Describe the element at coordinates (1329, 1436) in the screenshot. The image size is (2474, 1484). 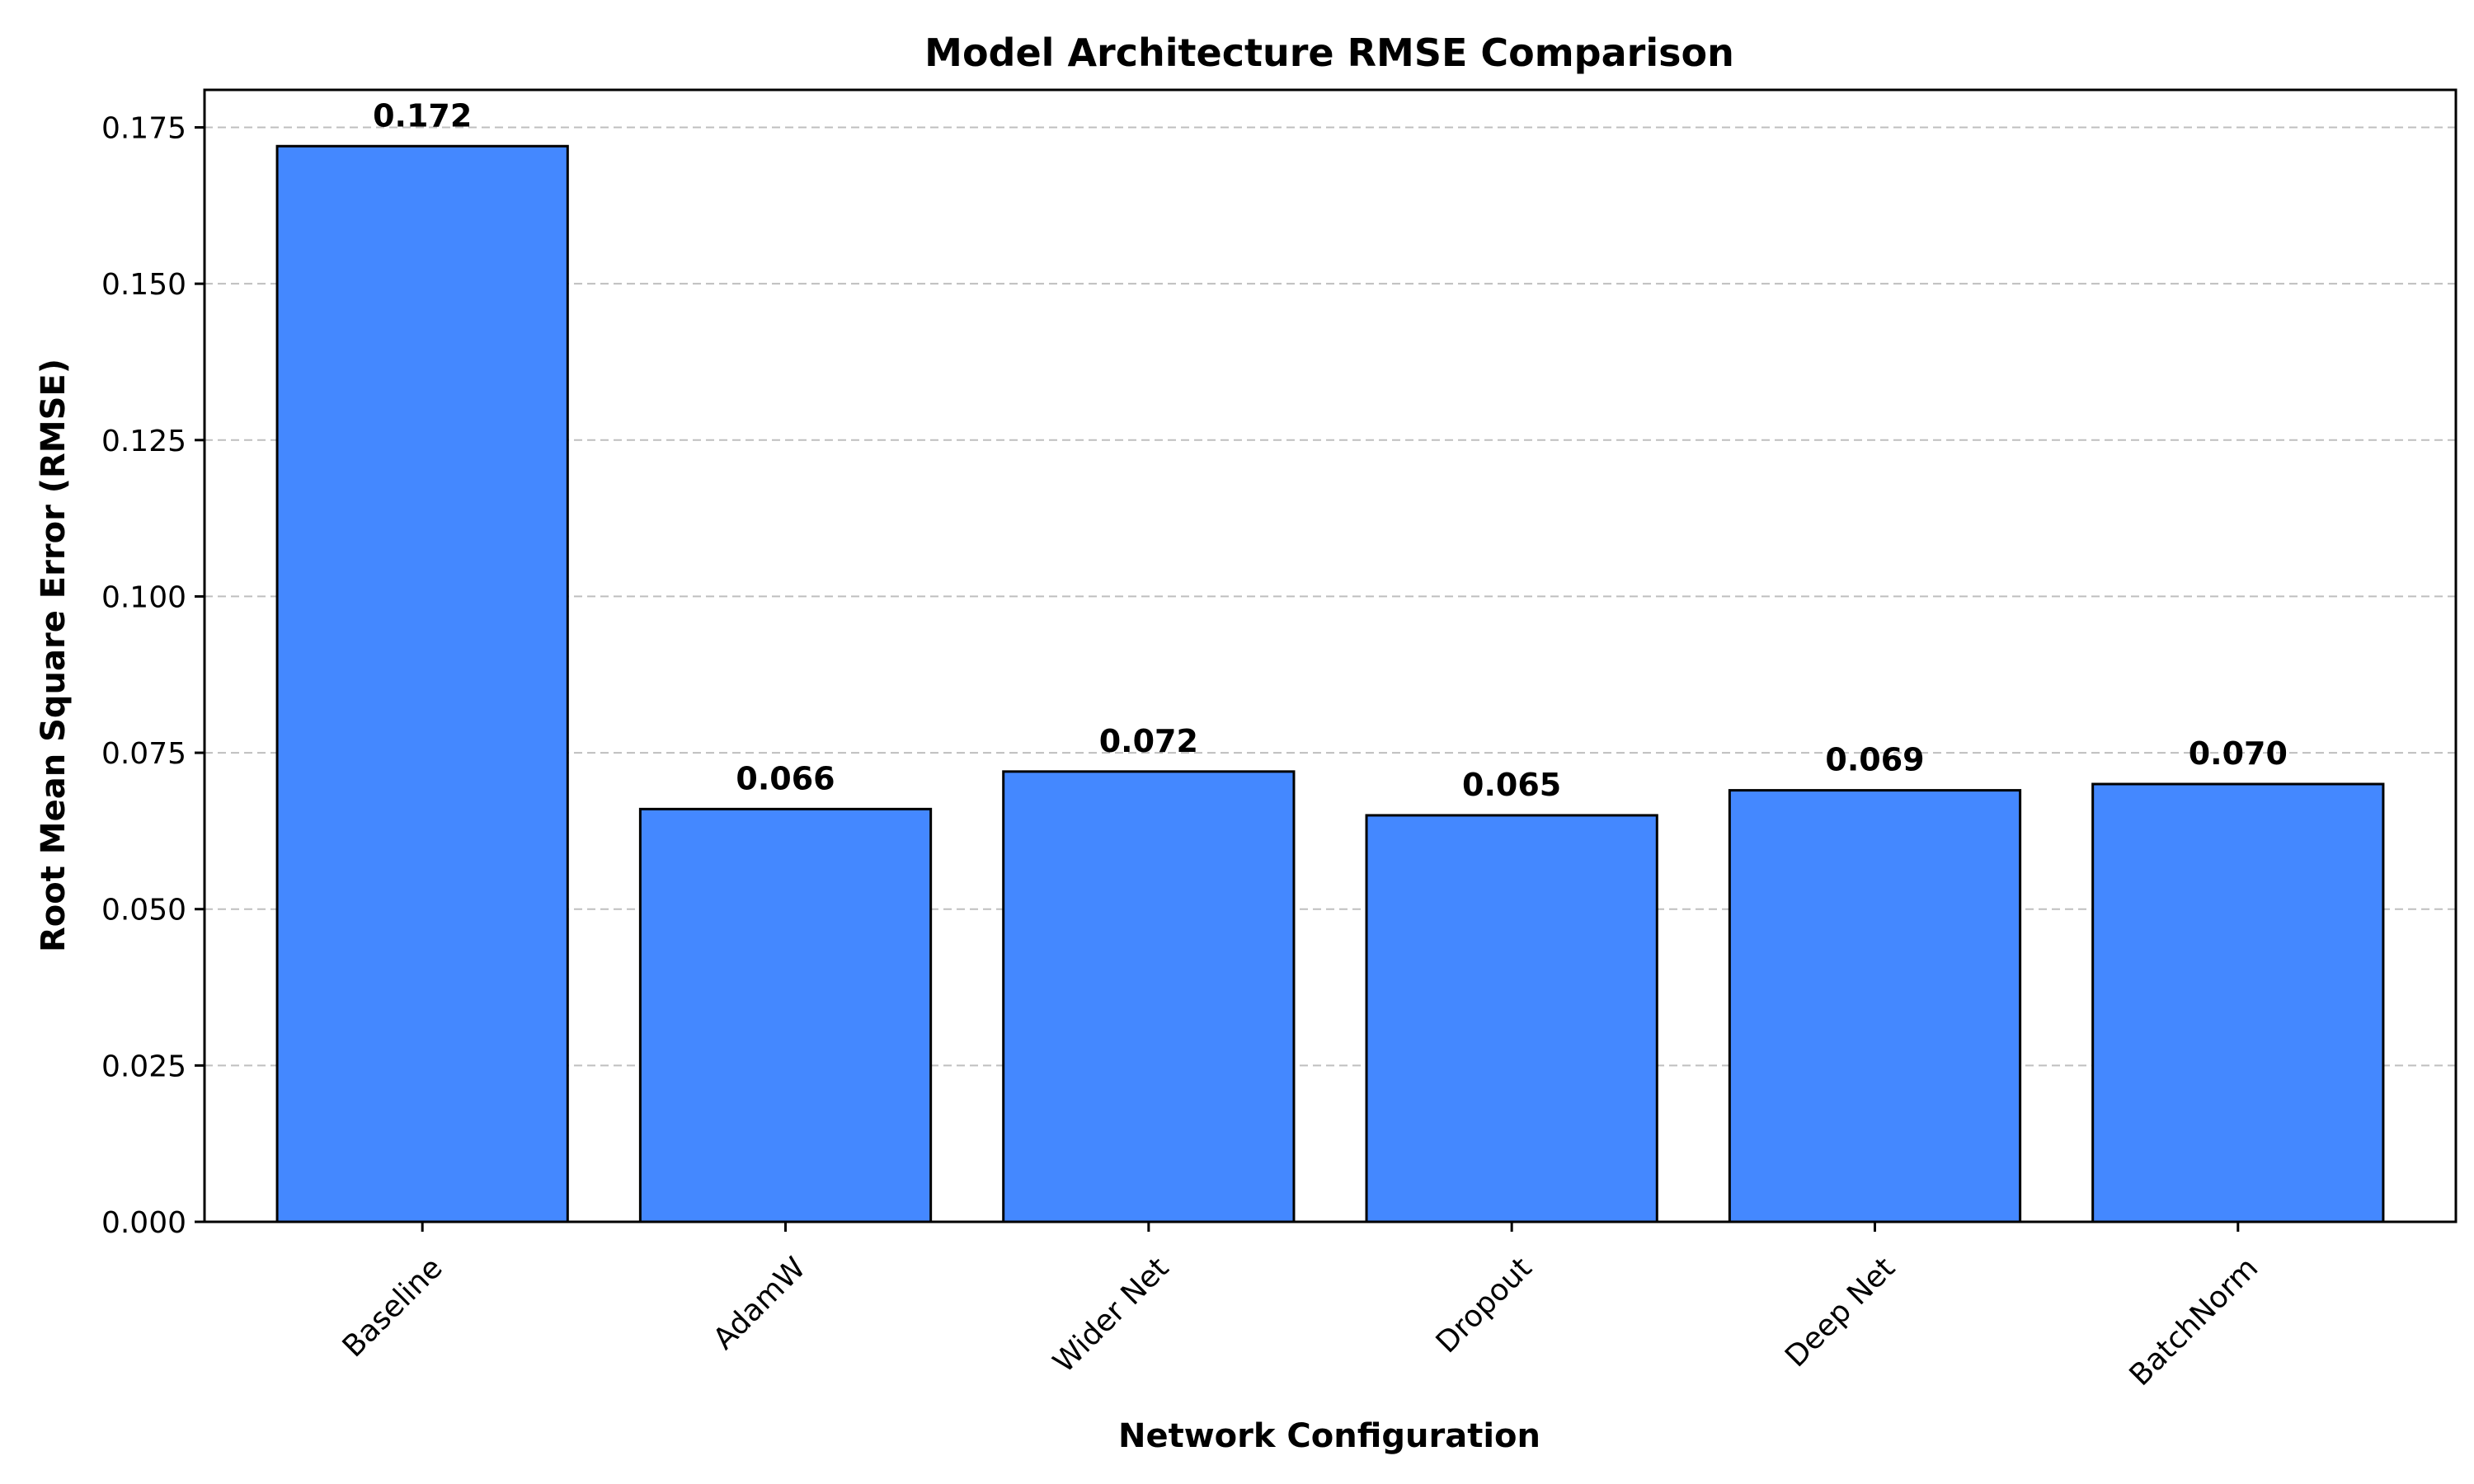
I see `x-axis-label: Network Configuration` at that location.